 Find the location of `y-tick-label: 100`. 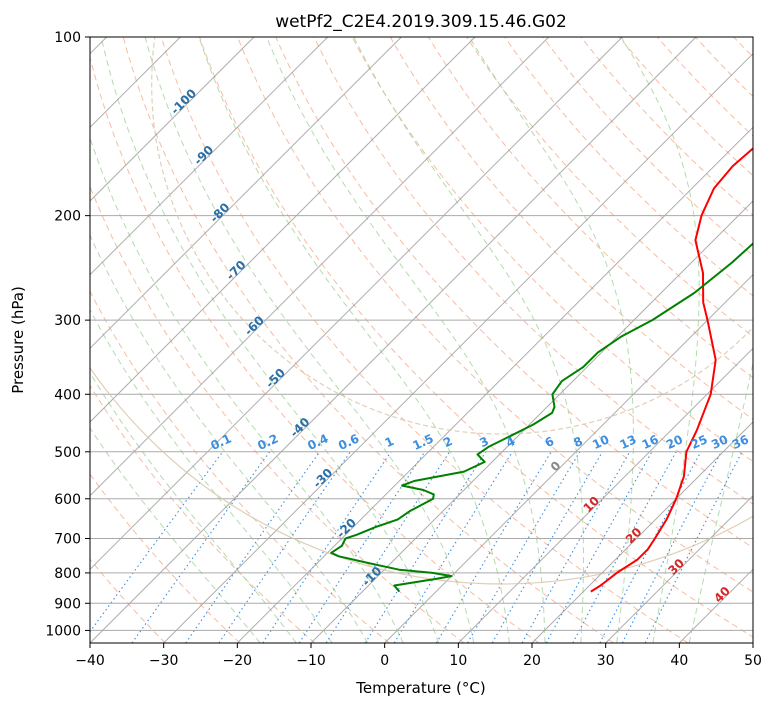

y-tick-label: 100 is located at coordinates (67, 38).